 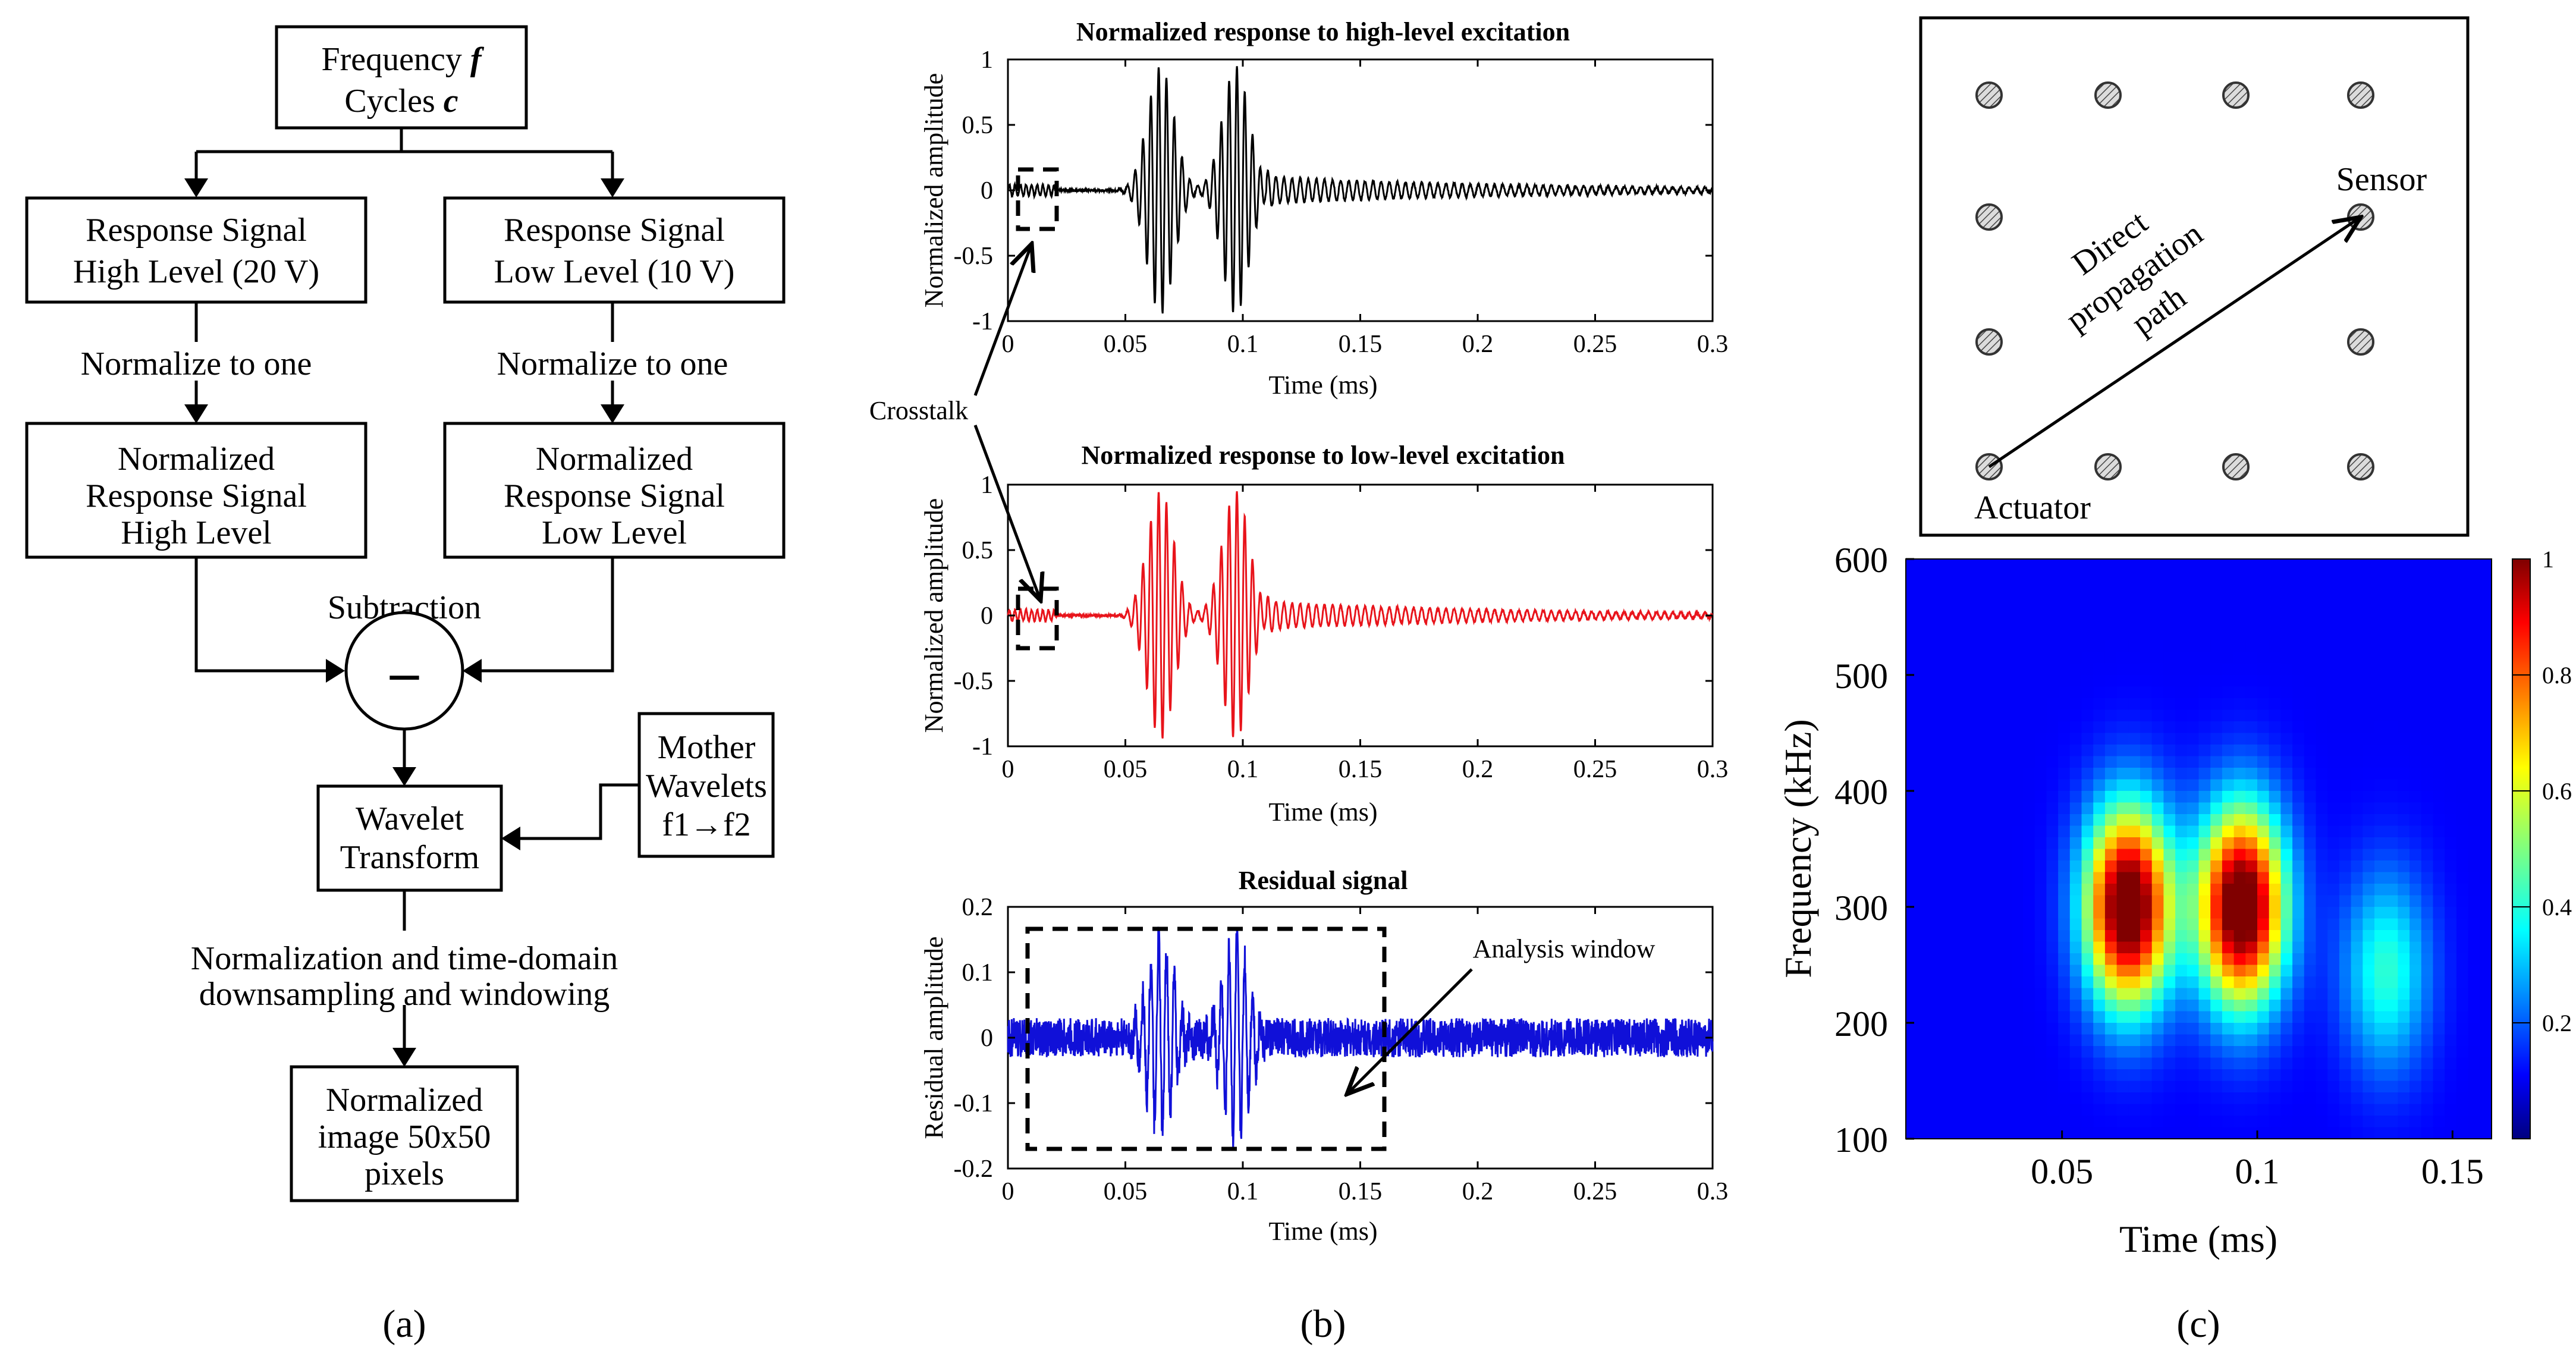 What do you see at coordinates (982, 747) in the screenshot?
I see `y-tick-label: -1` at bounding box center [982, 747].